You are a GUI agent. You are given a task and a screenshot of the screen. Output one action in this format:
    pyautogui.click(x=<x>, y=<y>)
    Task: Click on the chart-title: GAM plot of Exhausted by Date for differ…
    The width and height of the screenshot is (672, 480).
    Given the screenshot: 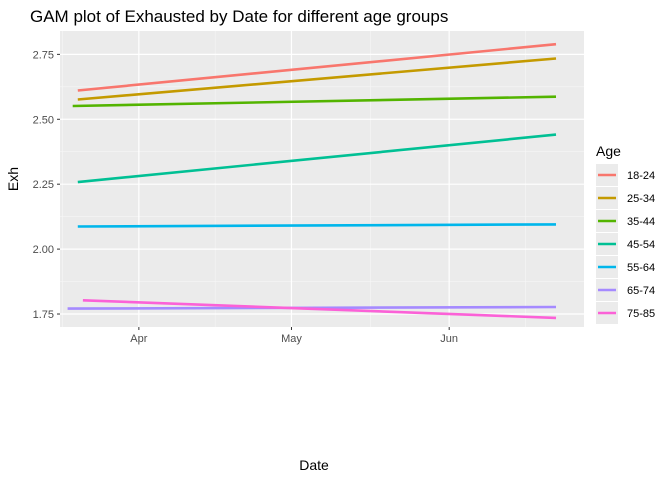 What is the action you would take?
    pyautogui.click(x=239, y=16)
    